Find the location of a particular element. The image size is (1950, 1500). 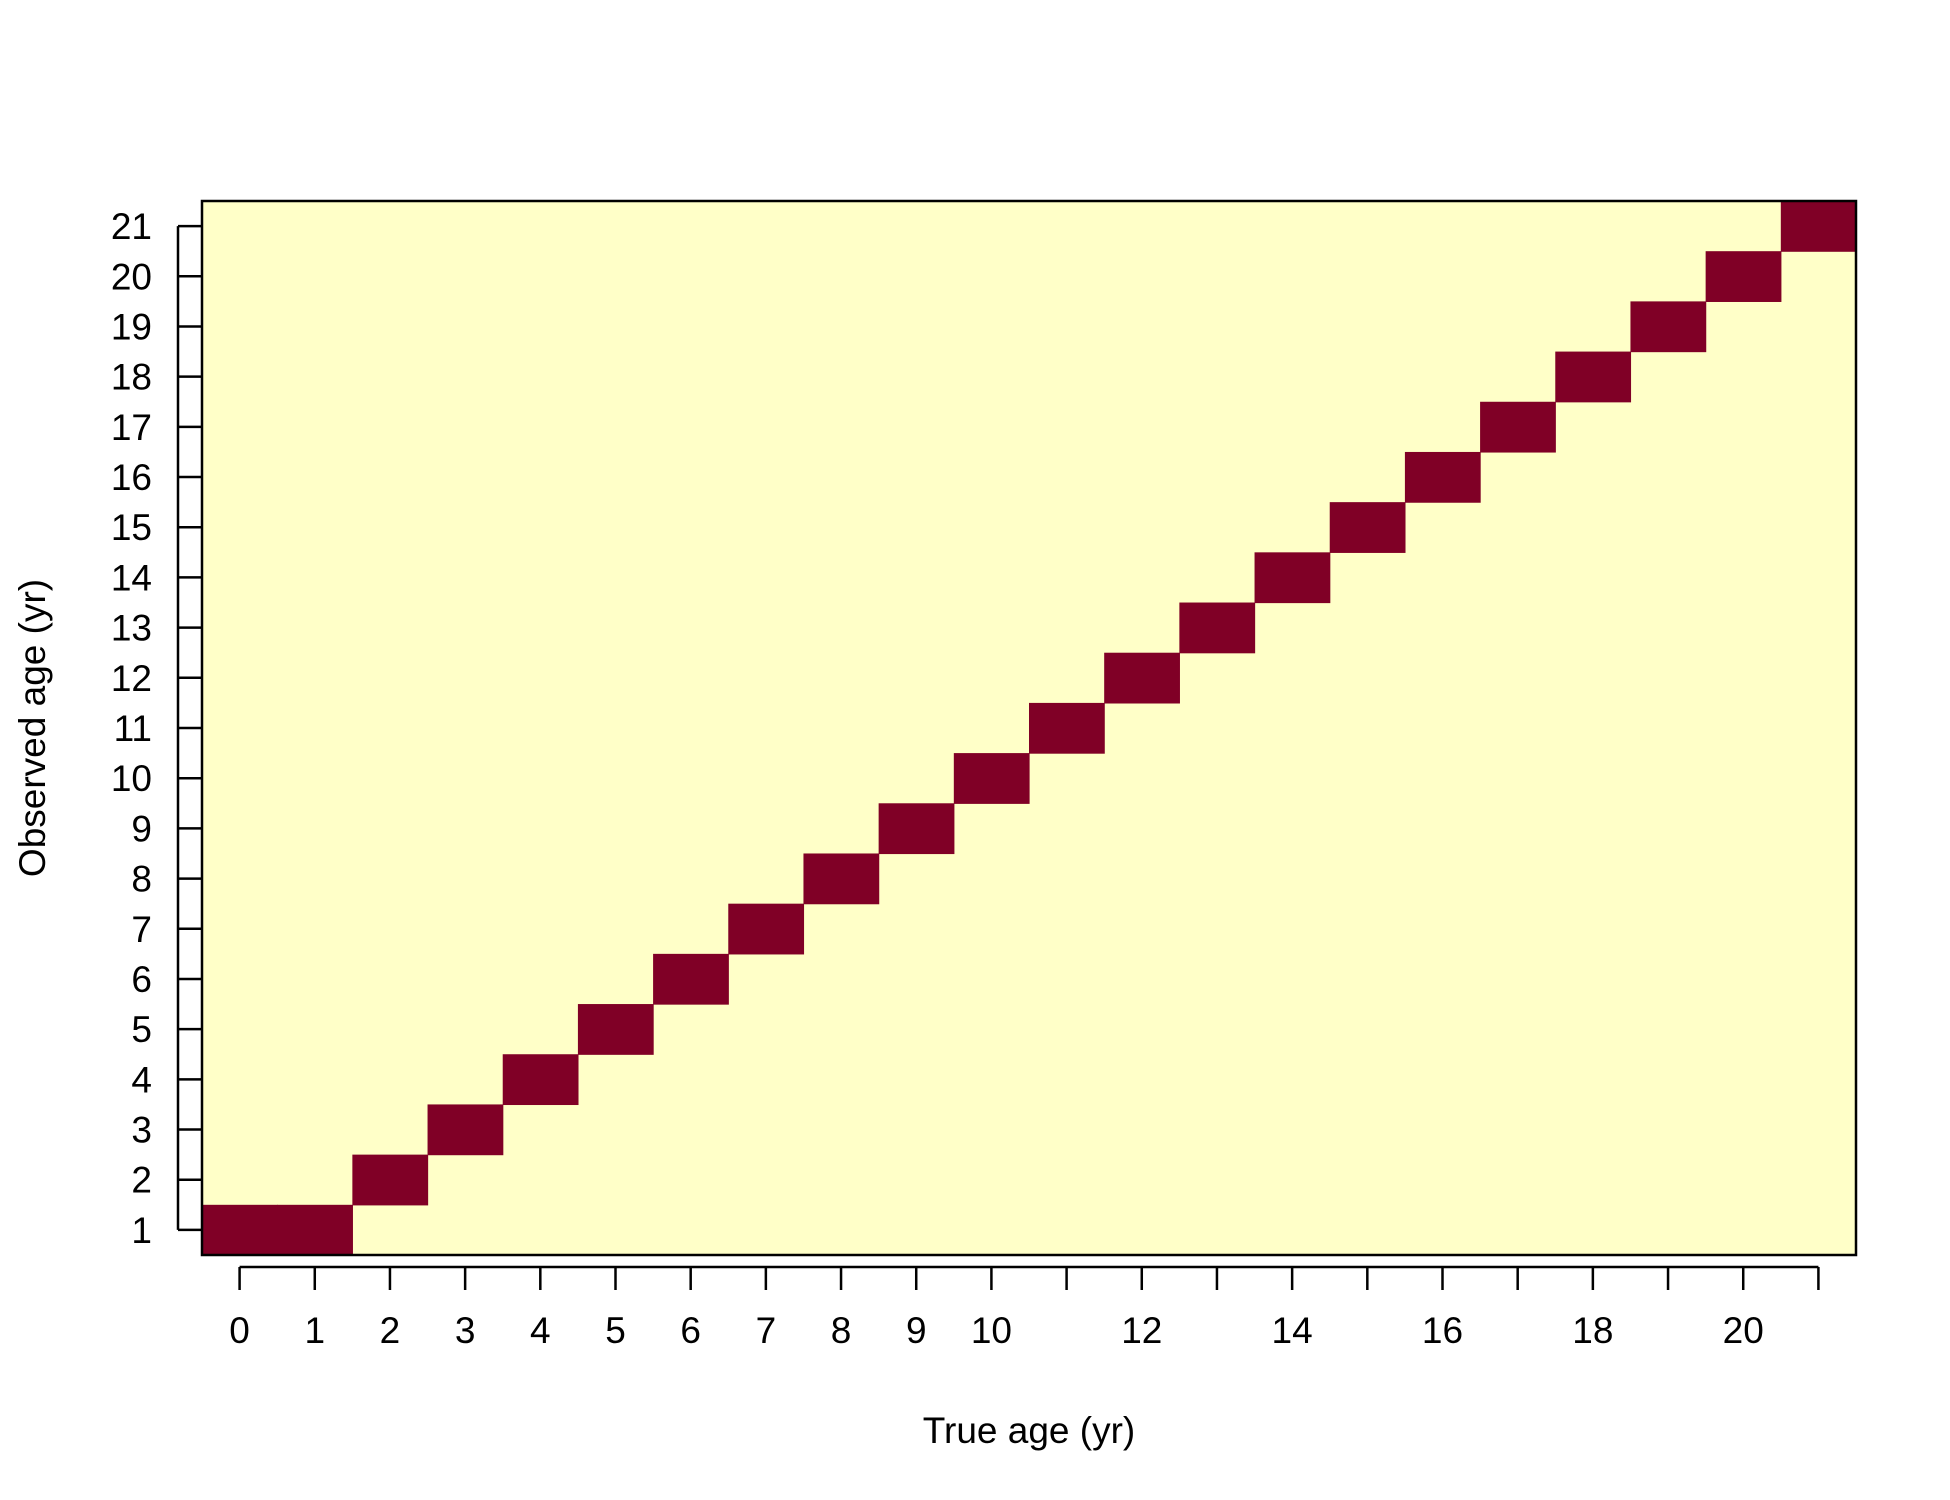

y-tick-label: 21 is located at coordinates (131, 226).